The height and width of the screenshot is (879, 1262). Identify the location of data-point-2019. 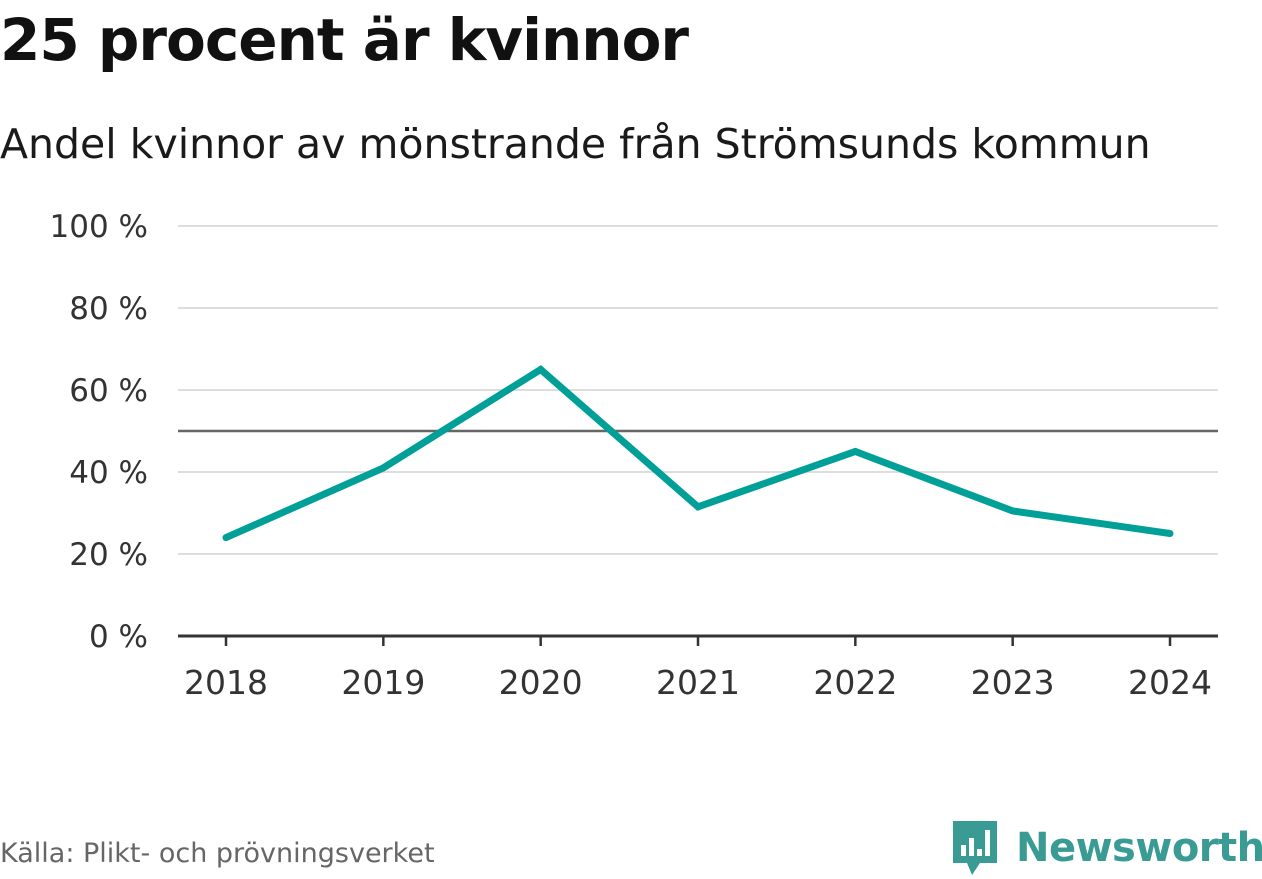
(383, 468).